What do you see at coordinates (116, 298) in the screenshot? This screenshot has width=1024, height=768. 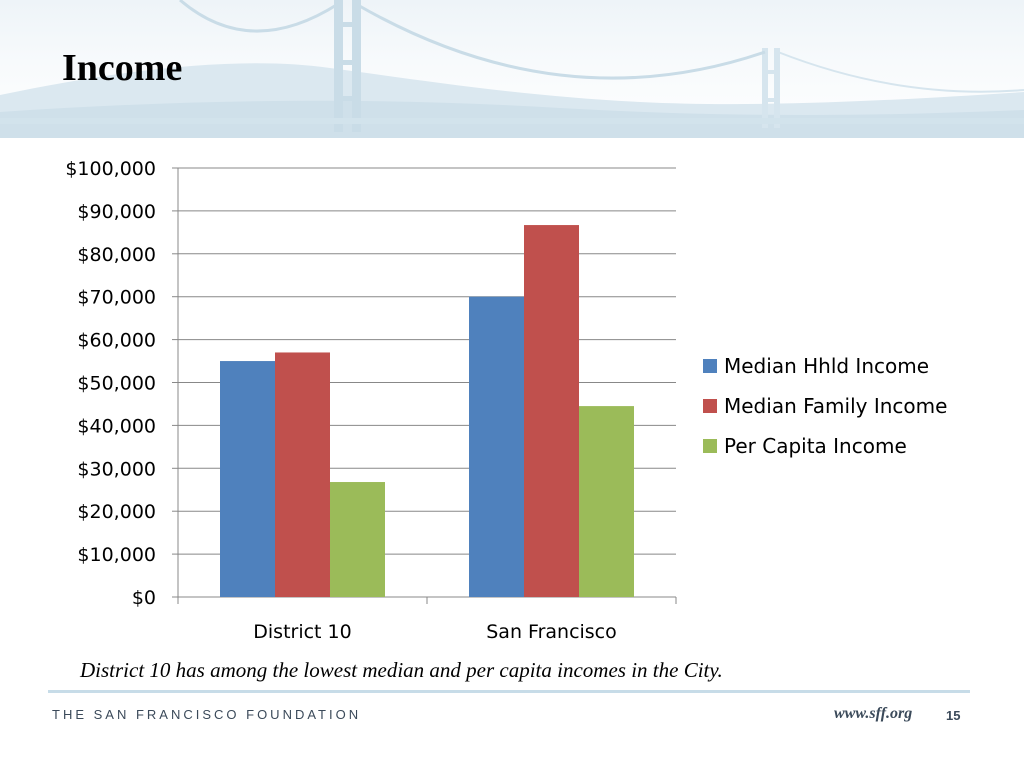 I see `y-tick-label: $70,000` at bounding box center [116, 298].